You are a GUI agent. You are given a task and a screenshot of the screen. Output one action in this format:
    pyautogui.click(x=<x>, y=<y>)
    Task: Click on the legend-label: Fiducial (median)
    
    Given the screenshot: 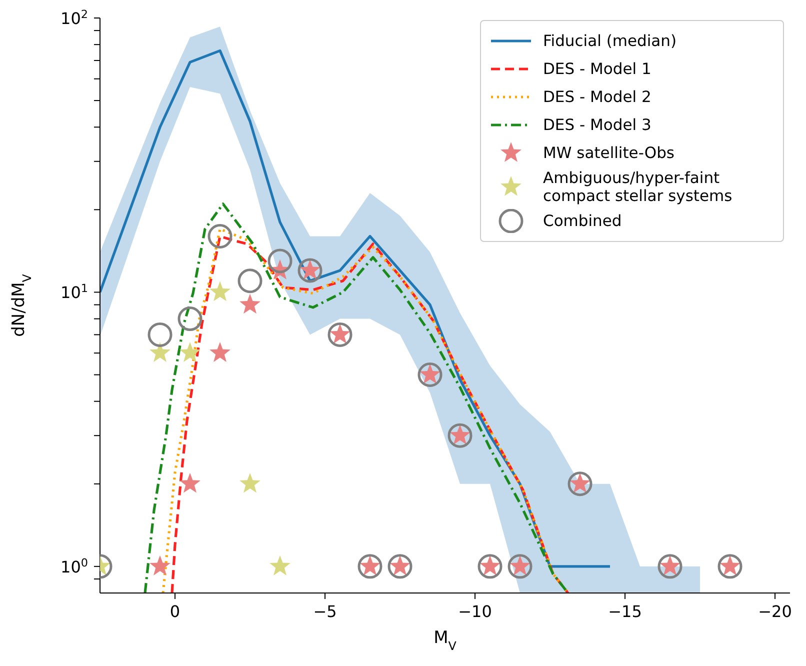 What is the action you would take?
    pyautogui.click(x=610, y=41)
    